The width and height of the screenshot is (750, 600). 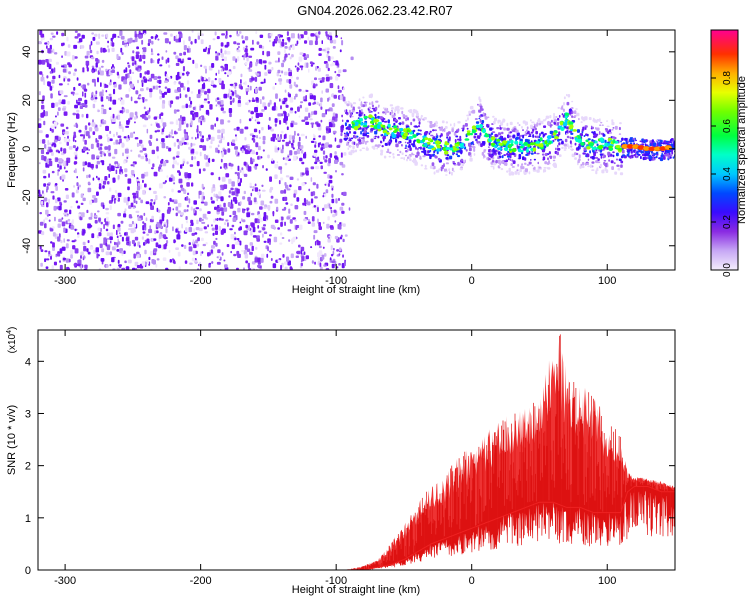 I want to click on figure-title: GN04.2026.062.23.42.R07, so click(x=374, y=10).